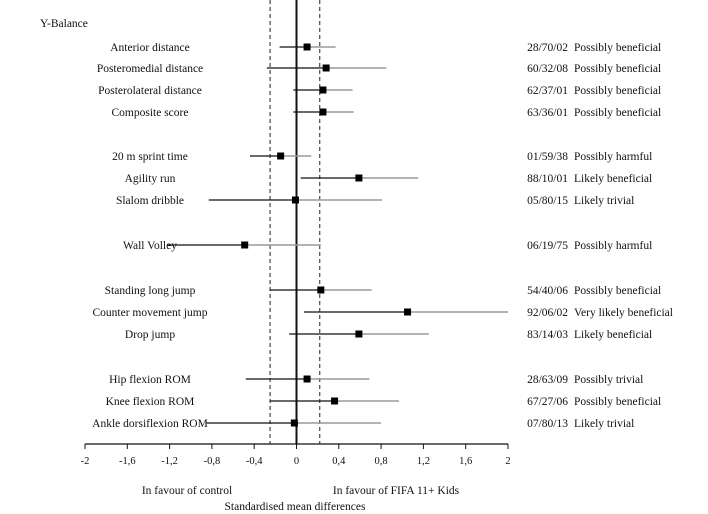 This screenshot has width=708, height=514. Describe the element at coordinates (547, 313) in the screenshot. I see `probability-label: 92/06/02` at that location.